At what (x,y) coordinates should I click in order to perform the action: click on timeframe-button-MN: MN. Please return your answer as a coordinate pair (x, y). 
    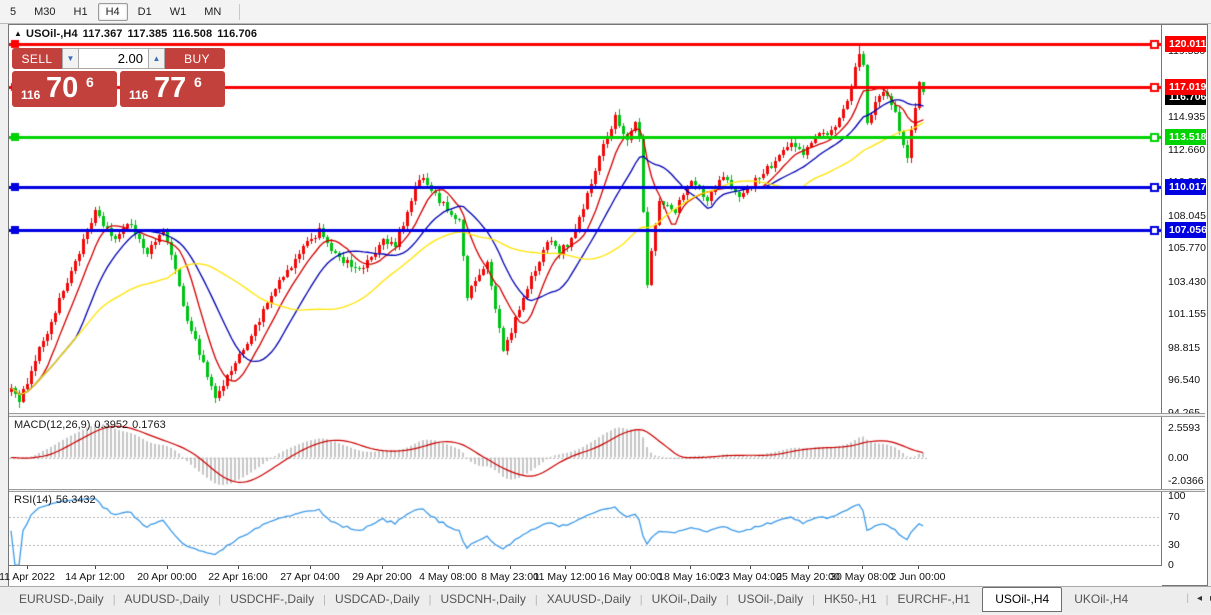
    Looking at the image, I should click on (212, 12).